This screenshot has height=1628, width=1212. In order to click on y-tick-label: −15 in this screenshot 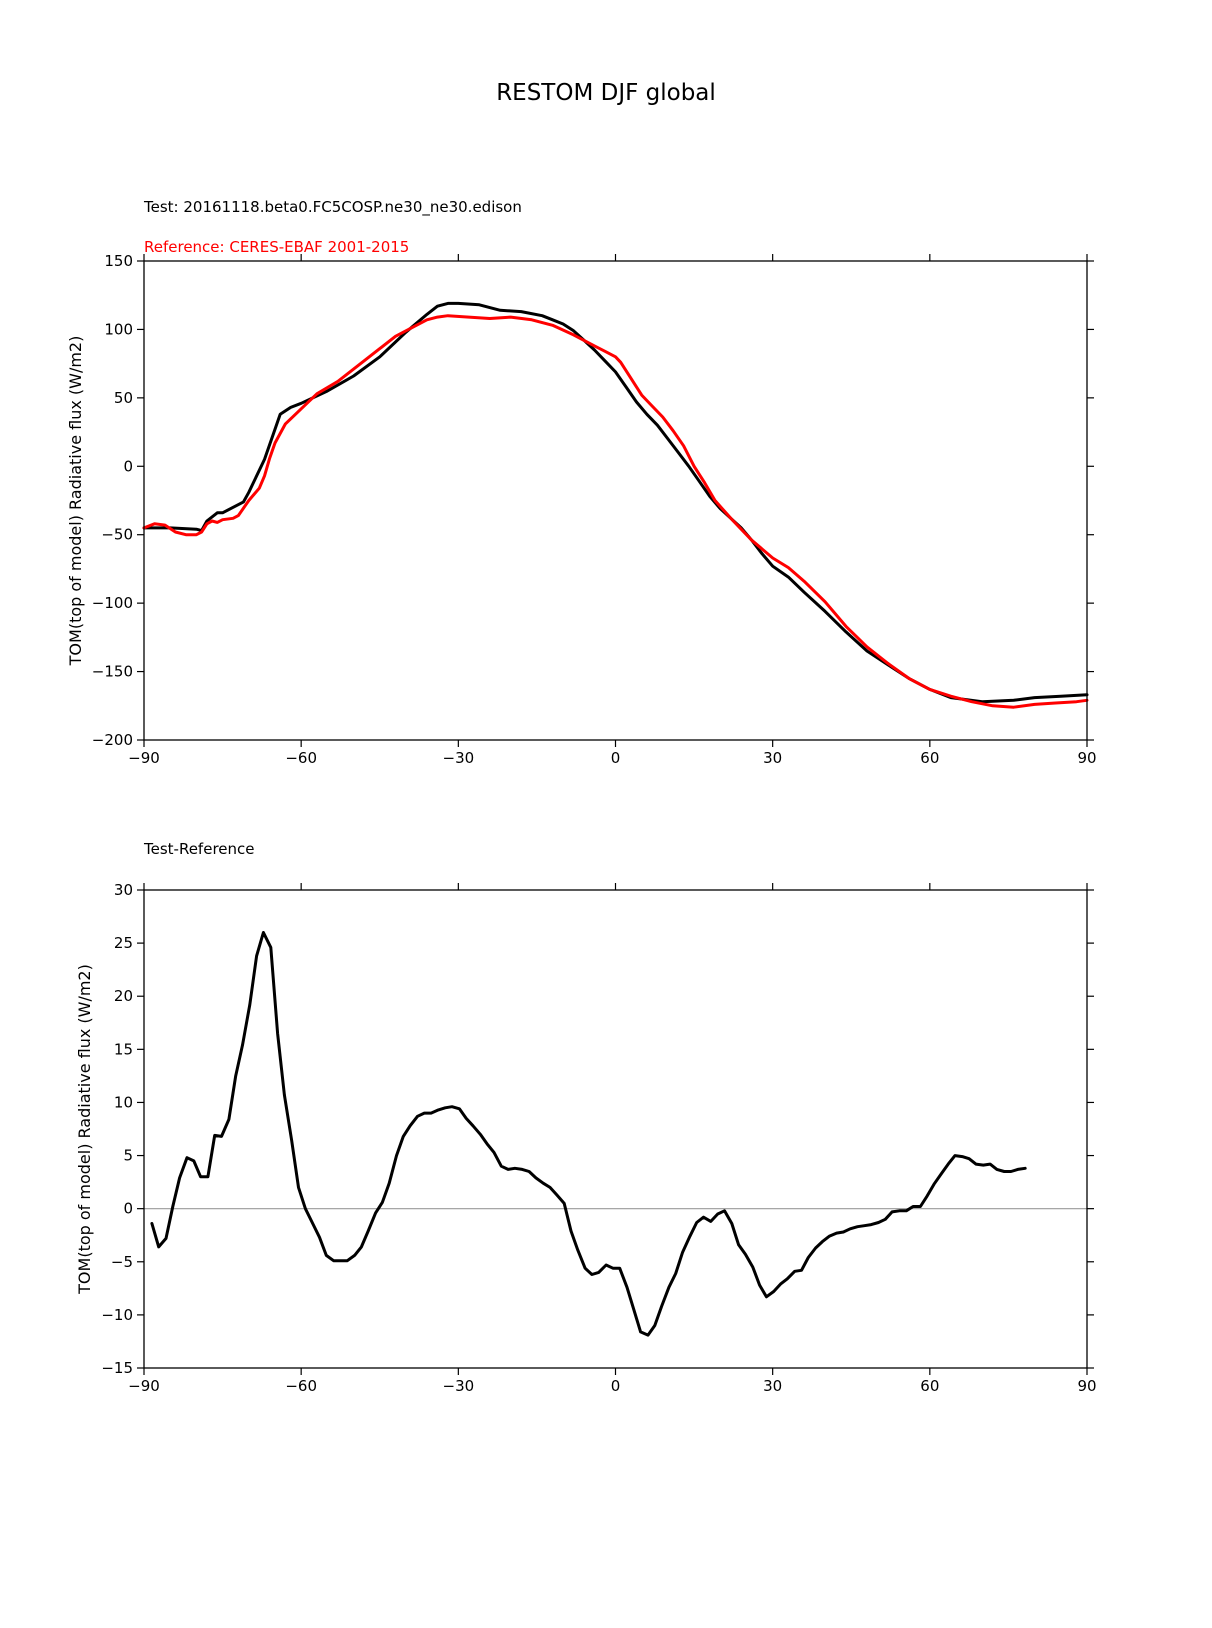, I will do `click(117, 1368)`.